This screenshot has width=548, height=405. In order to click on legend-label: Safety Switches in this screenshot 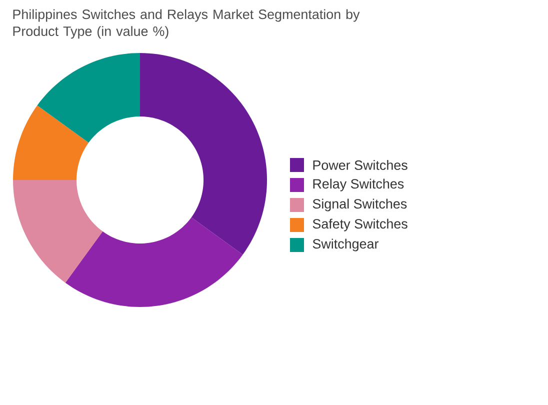, I will do `click(360, 225)`.